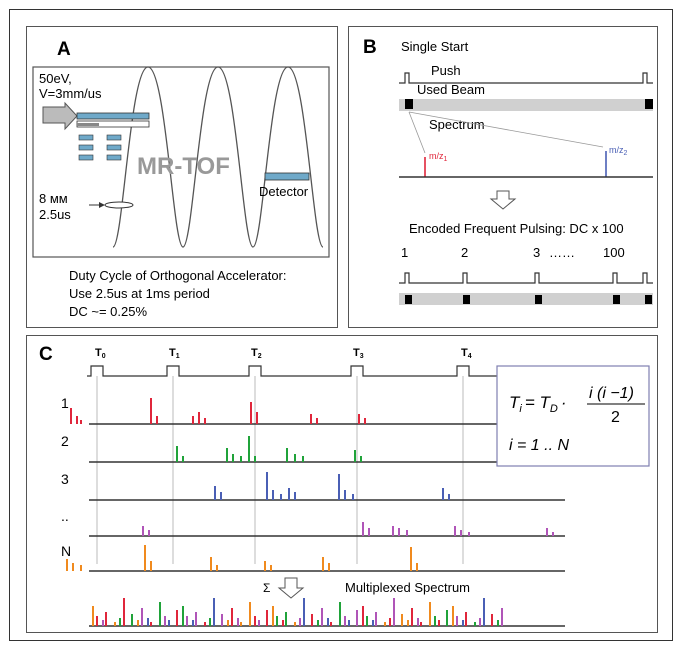 The height and width of the screenshot is (650, 683). I want to click on accelerator-grid, so click(88, 124).